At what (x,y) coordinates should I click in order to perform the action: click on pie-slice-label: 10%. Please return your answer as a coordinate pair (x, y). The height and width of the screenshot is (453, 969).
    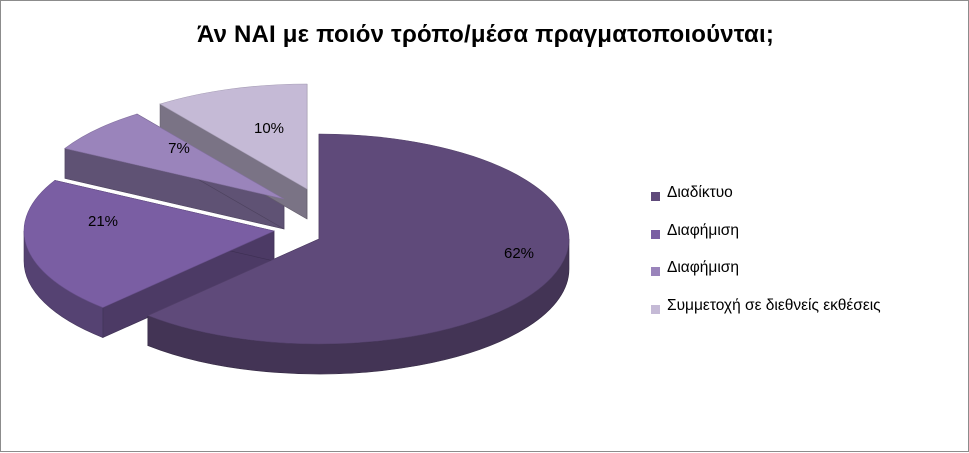
    Looking at the image, I should click on (269, 128).